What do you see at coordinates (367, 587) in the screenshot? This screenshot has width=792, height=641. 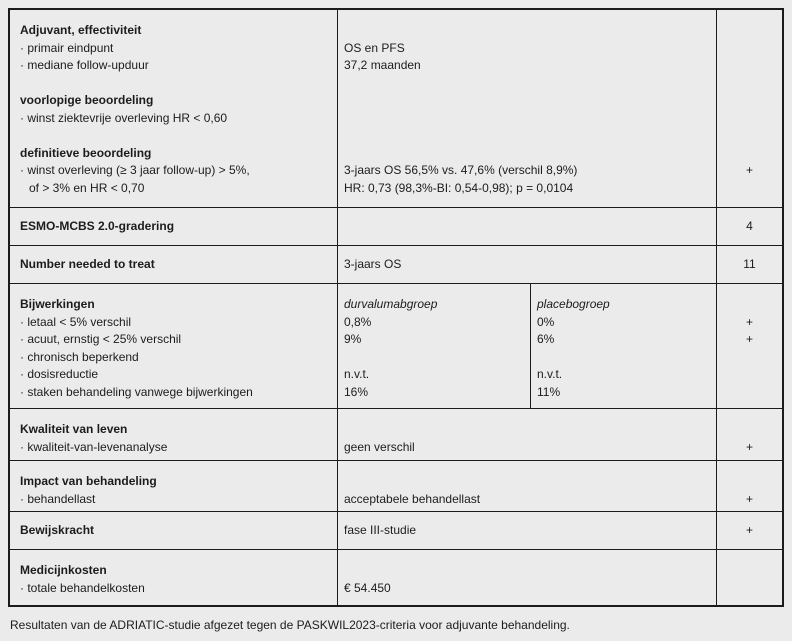 I see `value-line: € 54.450` at bounding box center [367, 587].